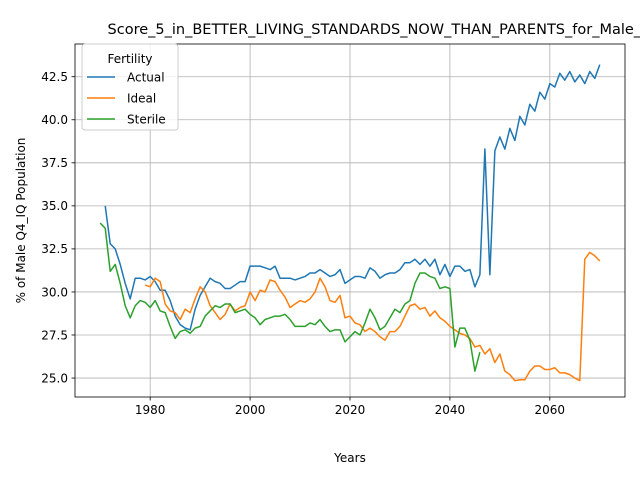 The width and height of the screenshot is (640, 484). Describe the element at coordinates (54, 163) in the screenshot. I see `y-tick-label: 37.5` at that location.